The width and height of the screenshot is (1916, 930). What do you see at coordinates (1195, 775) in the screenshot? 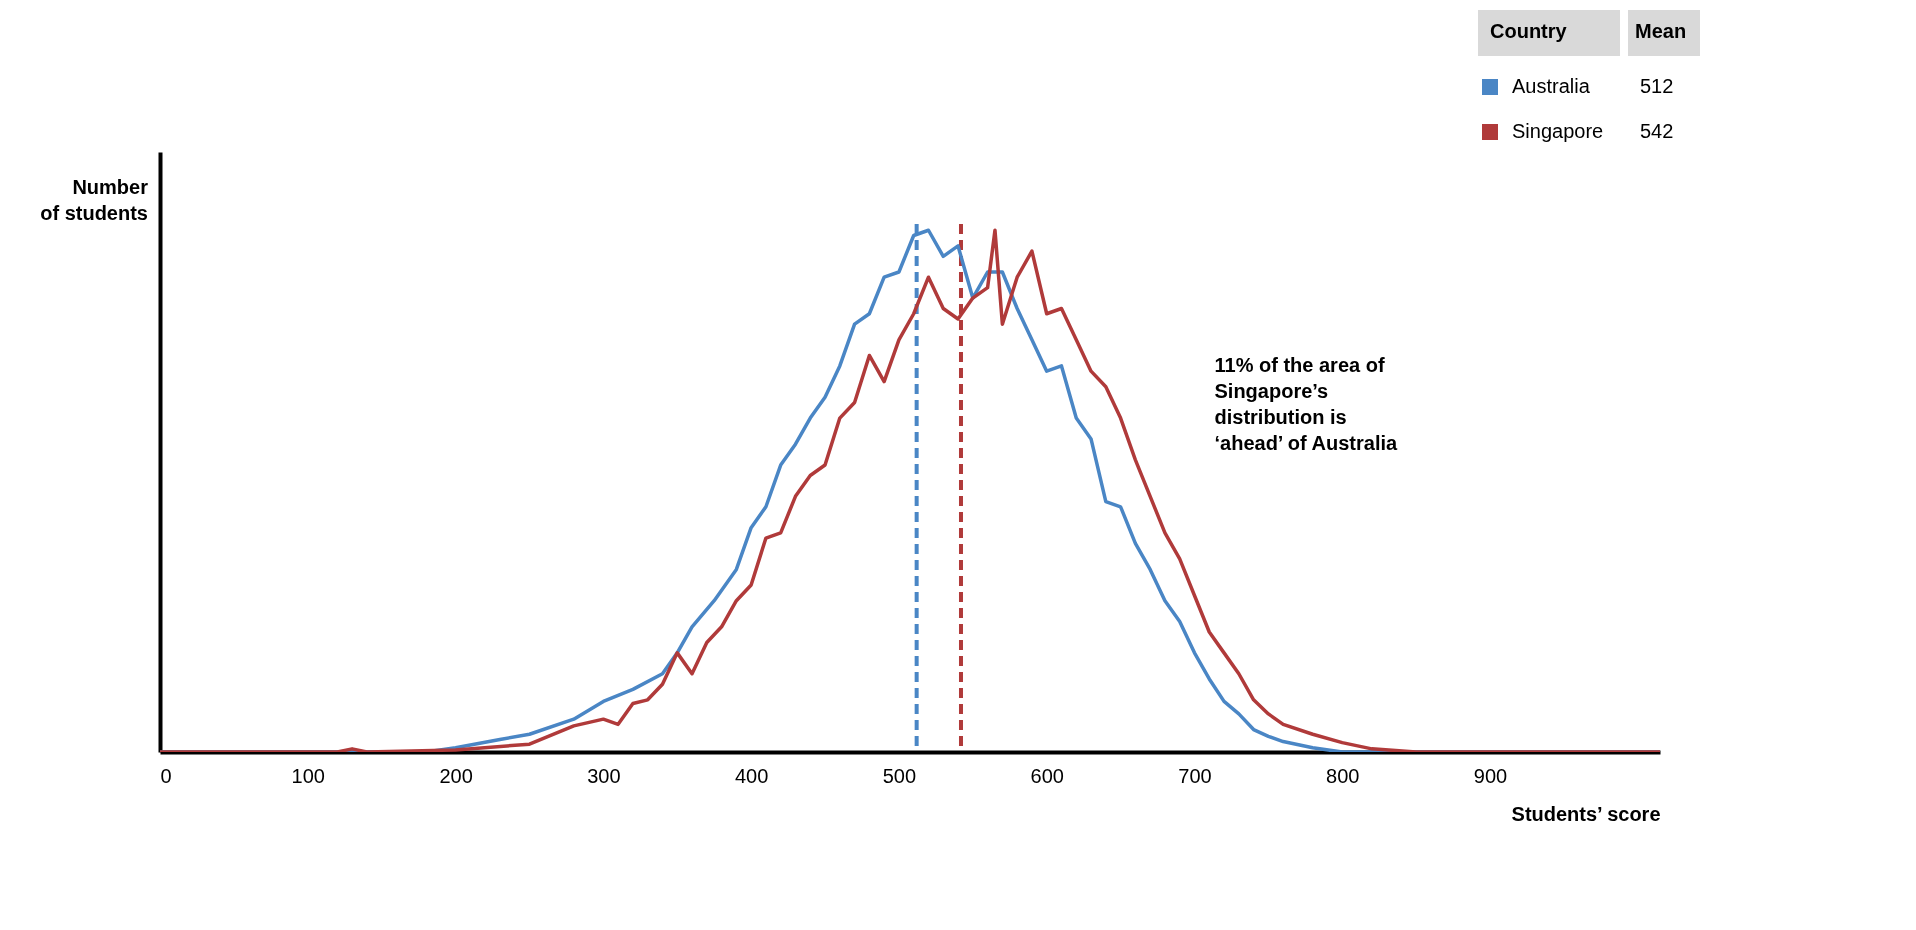
I see `x-tick-label: 700` at bounding box center [1195, 775].